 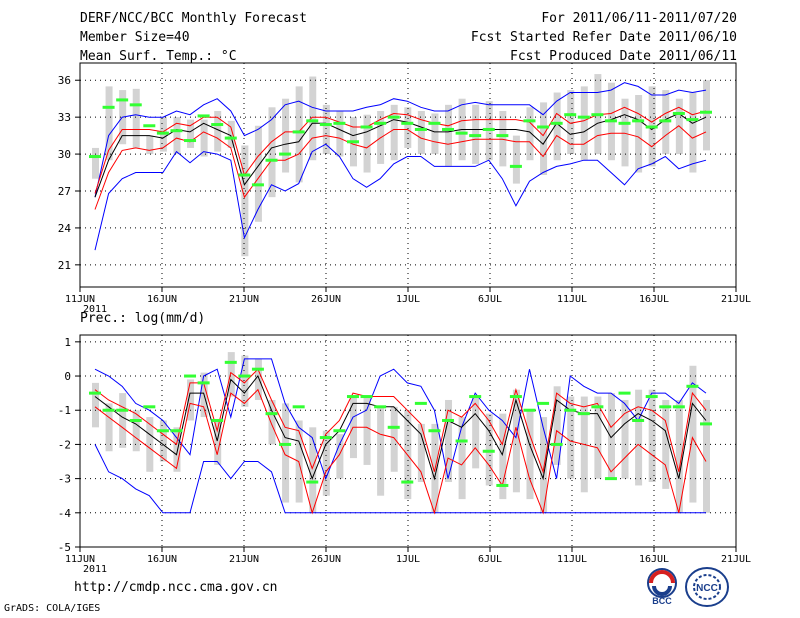 What do you see at coordinates (64, 444) in the screenshot?
I see `y-tick-label: -2` at bounding box center [64, 444].